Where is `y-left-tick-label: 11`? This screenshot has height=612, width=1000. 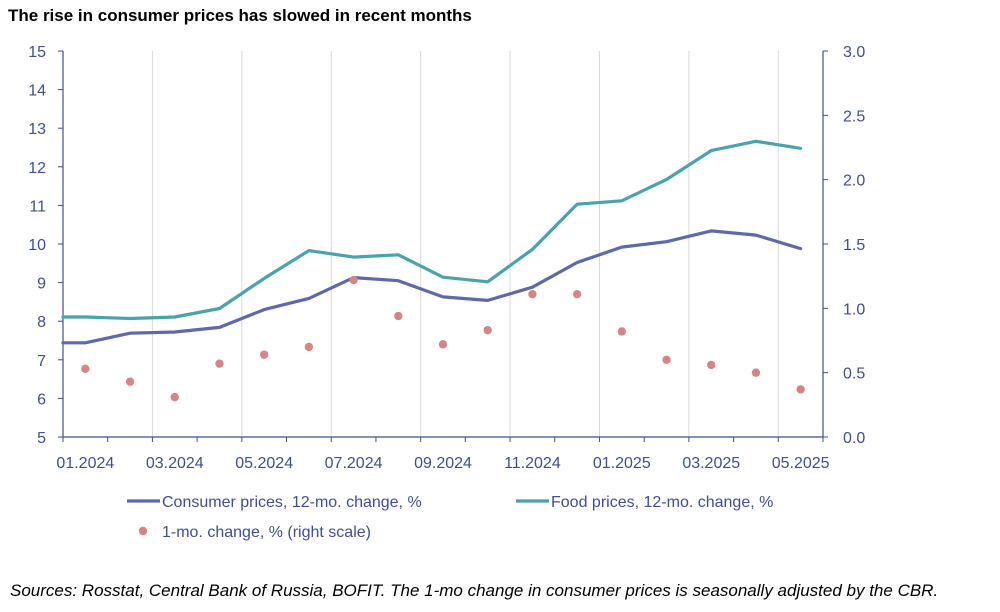
y-left-tick-label: 11 is located at coordinates (37, 206).